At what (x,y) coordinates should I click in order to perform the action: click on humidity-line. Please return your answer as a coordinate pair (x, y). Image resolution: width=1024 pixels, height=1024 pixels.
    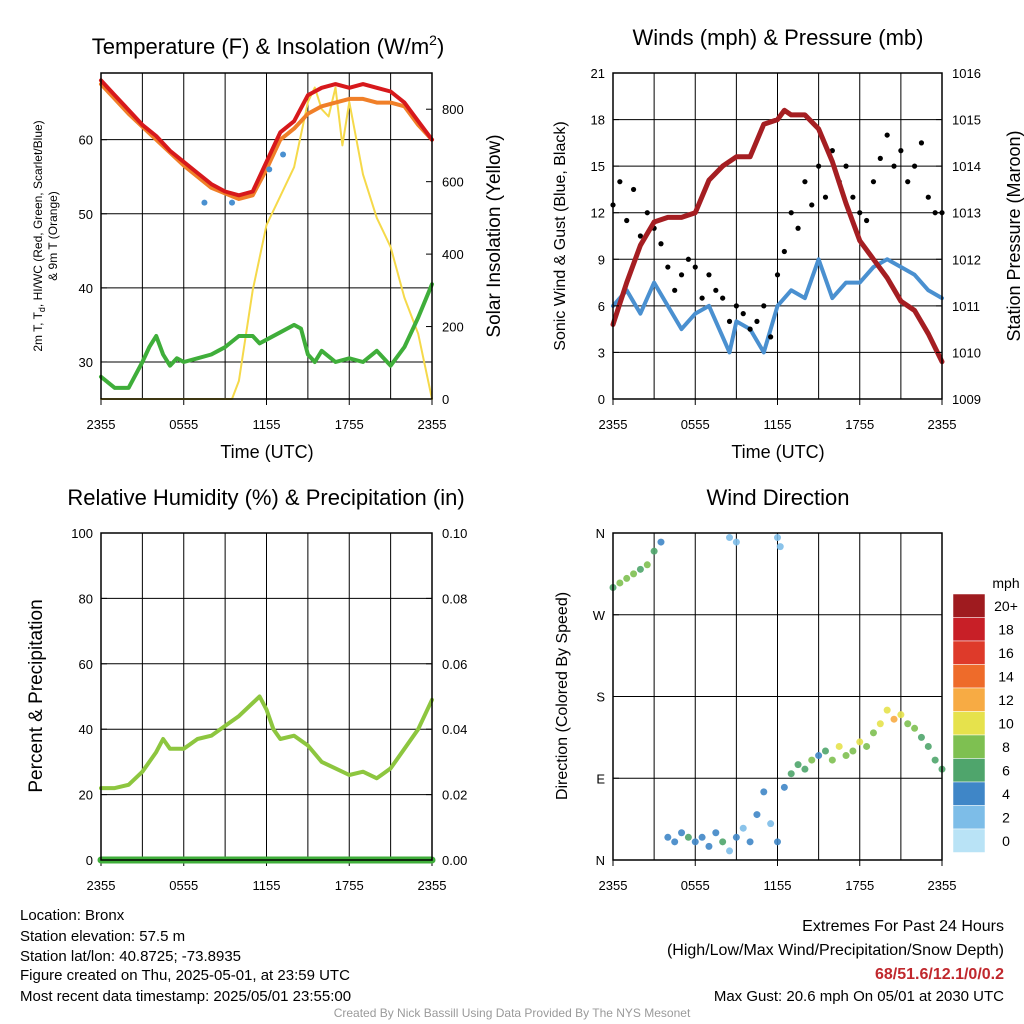
    Looking at the image, I should click on (266, 742).